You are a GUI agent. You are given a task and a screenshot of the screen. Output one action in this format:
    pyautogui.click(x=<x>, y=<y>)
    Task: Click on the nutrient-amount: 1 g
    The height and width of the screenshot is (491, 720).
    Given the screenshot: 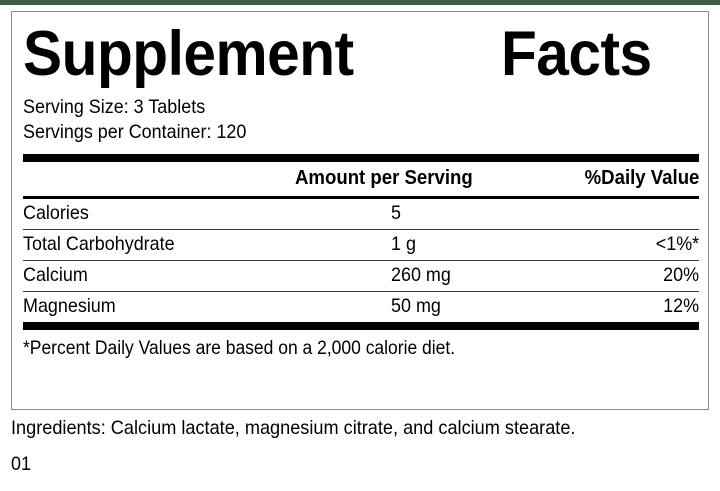 What is the action you would take?
    pyautogui.click(x=403, y=244)
    